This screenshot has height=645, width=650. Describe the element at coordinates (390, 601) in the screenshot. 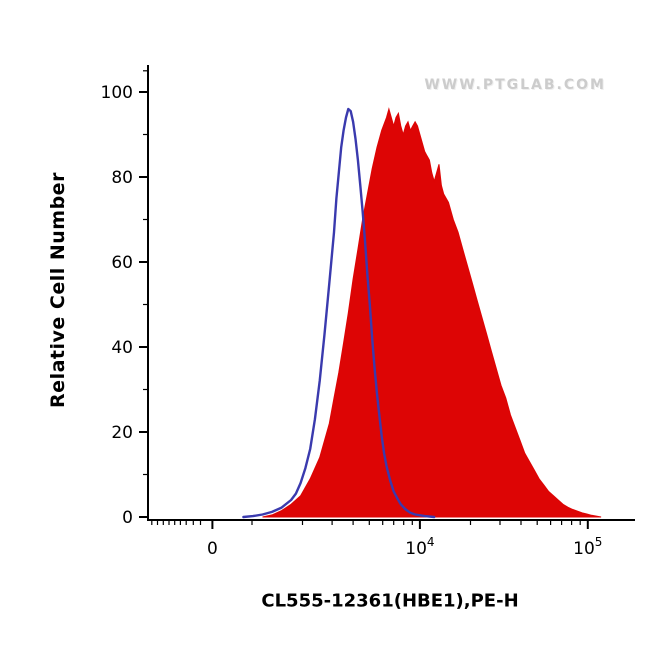

I see `x-axis-label: CL555-12361(HBE1),PE-H` at that location.